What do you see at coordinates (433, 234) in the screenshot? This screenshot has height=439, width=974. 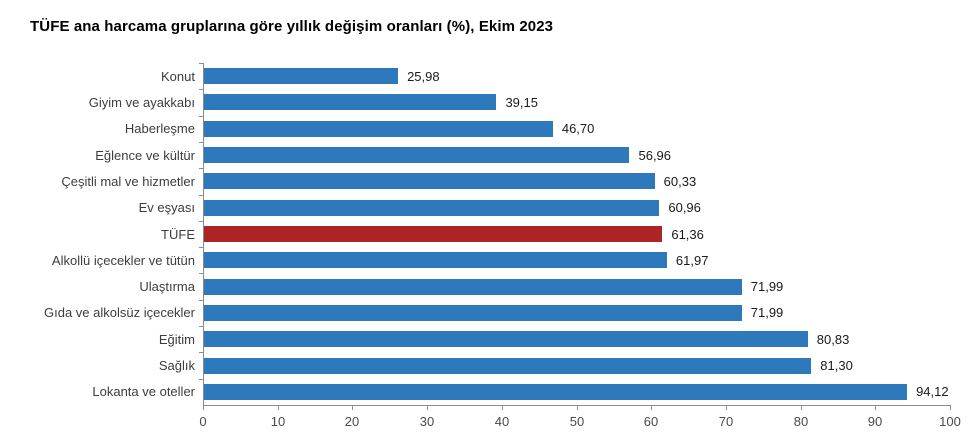 I see `bar-highlight` at bounding box center [433, 234].